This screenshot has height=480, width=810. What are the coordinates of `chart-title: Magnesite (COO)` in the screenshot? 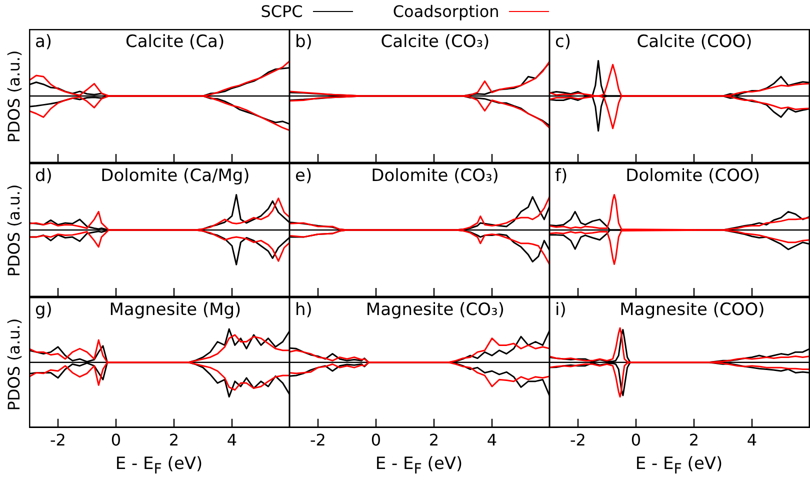 It's located at (692, 310).